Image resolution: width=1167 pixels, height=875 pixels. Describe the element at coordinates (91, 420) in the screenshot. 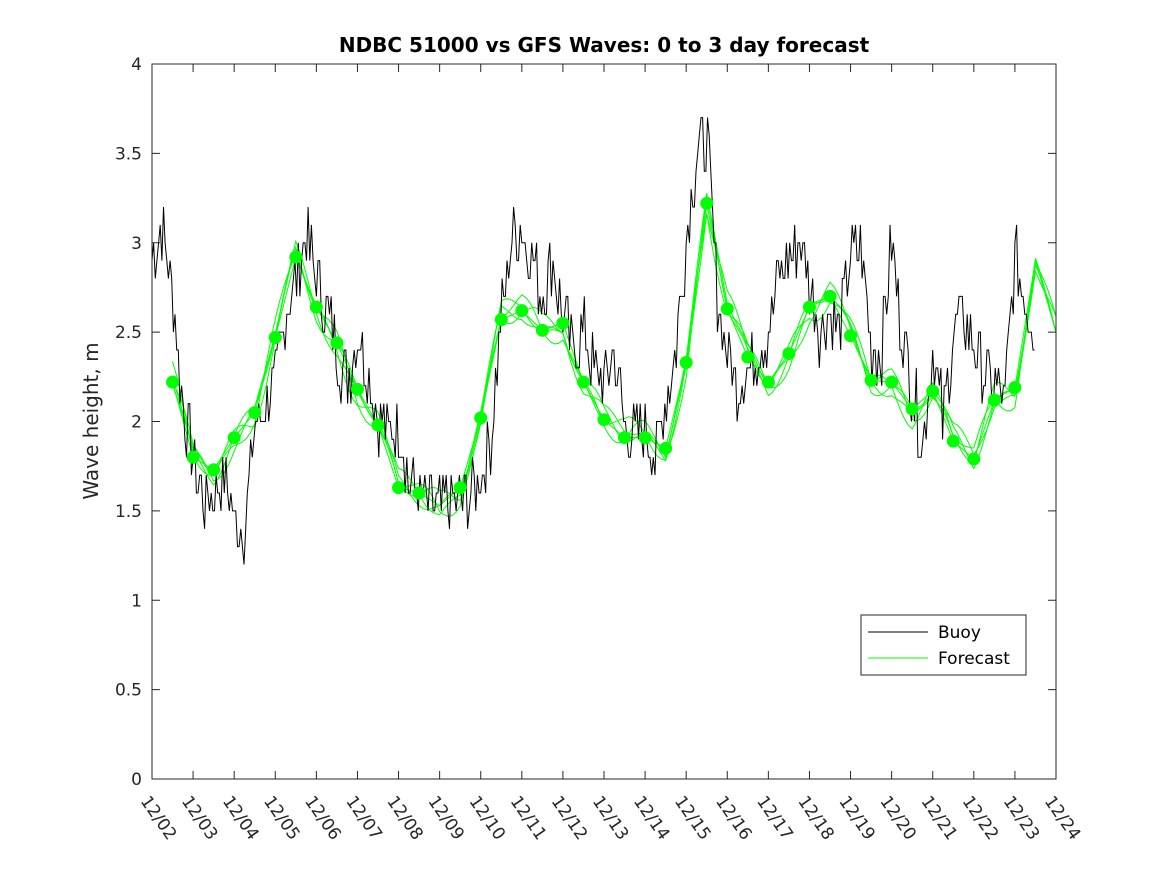

I see `y-axis-label: Wave height, m` at that location.